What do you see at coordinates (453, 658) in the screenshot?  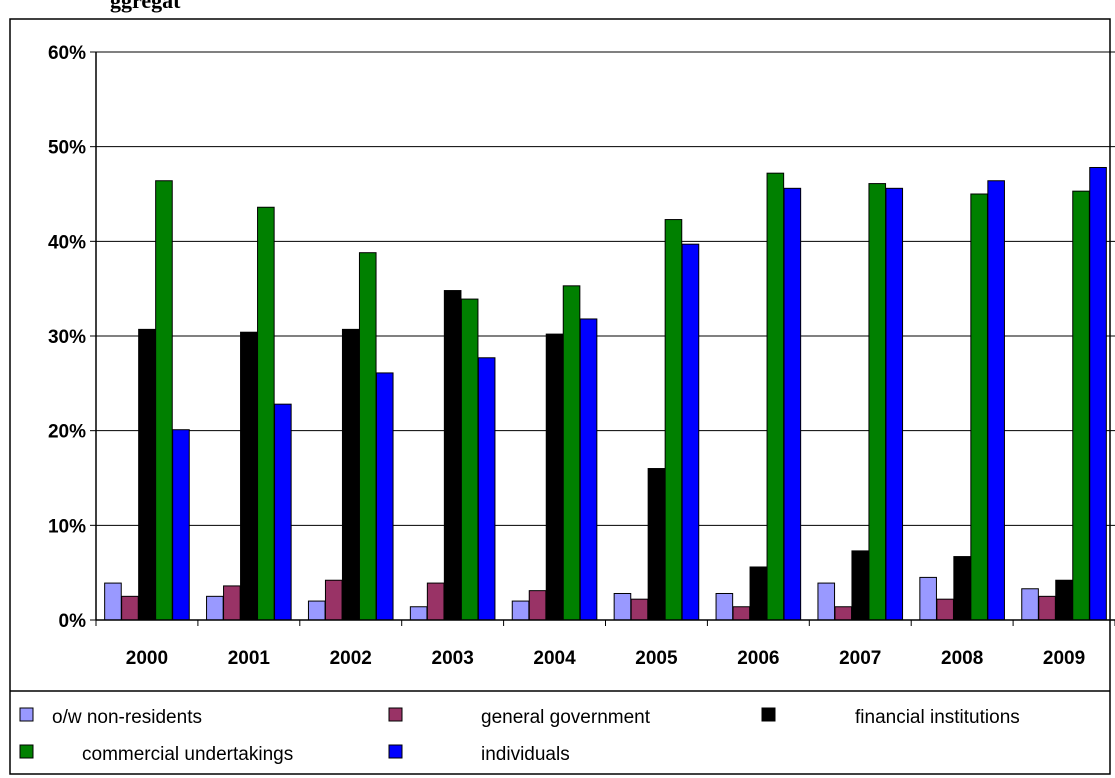 I see `x-tick-label: 2003` at bounding box center [453, 658].